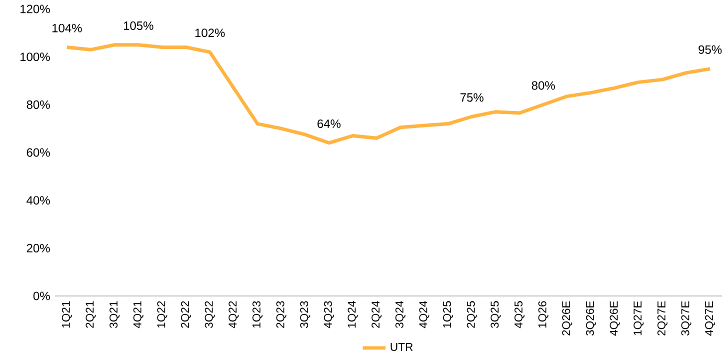 The image size is (726, 360). Describe the element at coordinates (329, 314) in the screenshot. I see `x-tick-label: 4Q23` at that location.